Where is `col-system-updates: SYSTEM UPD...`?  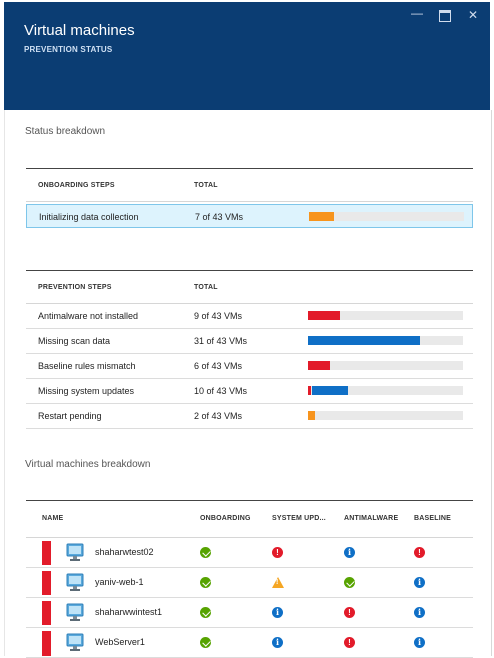
col-system-updates: SYSTEM UPD... is located at coordinates (299, 518).